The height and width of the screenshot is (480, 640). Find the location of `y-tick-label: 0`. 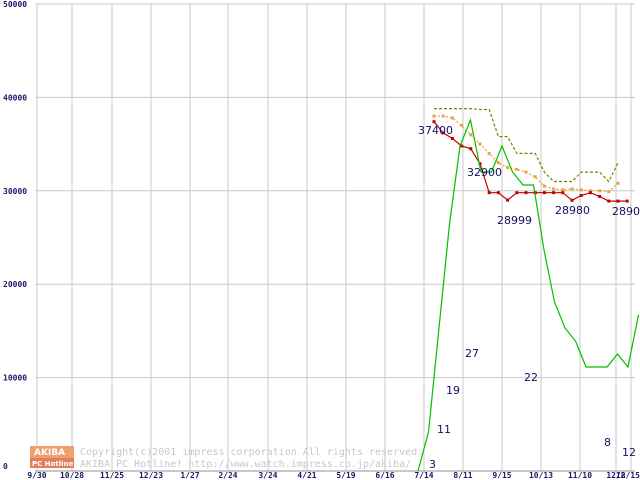

y-tick-label: 0 is located at coordinates (5, 466).